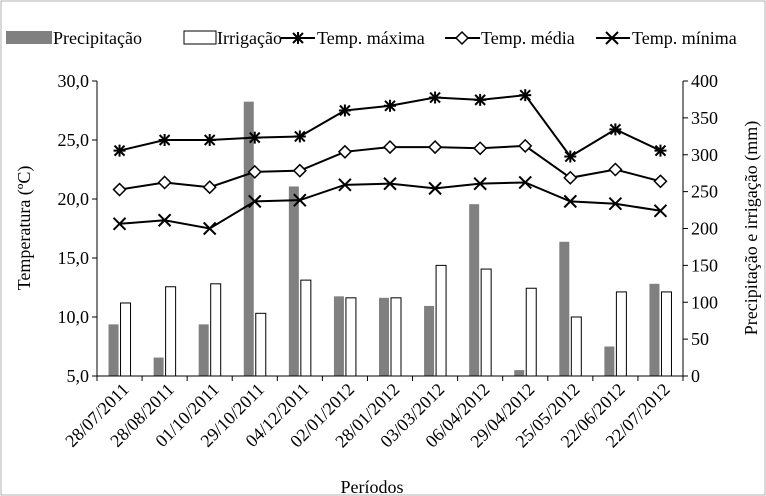 Image resolution: width=766 pixels, height=496 pixels. I want to click on y-tick-label: 5,0, so click(78, 376).